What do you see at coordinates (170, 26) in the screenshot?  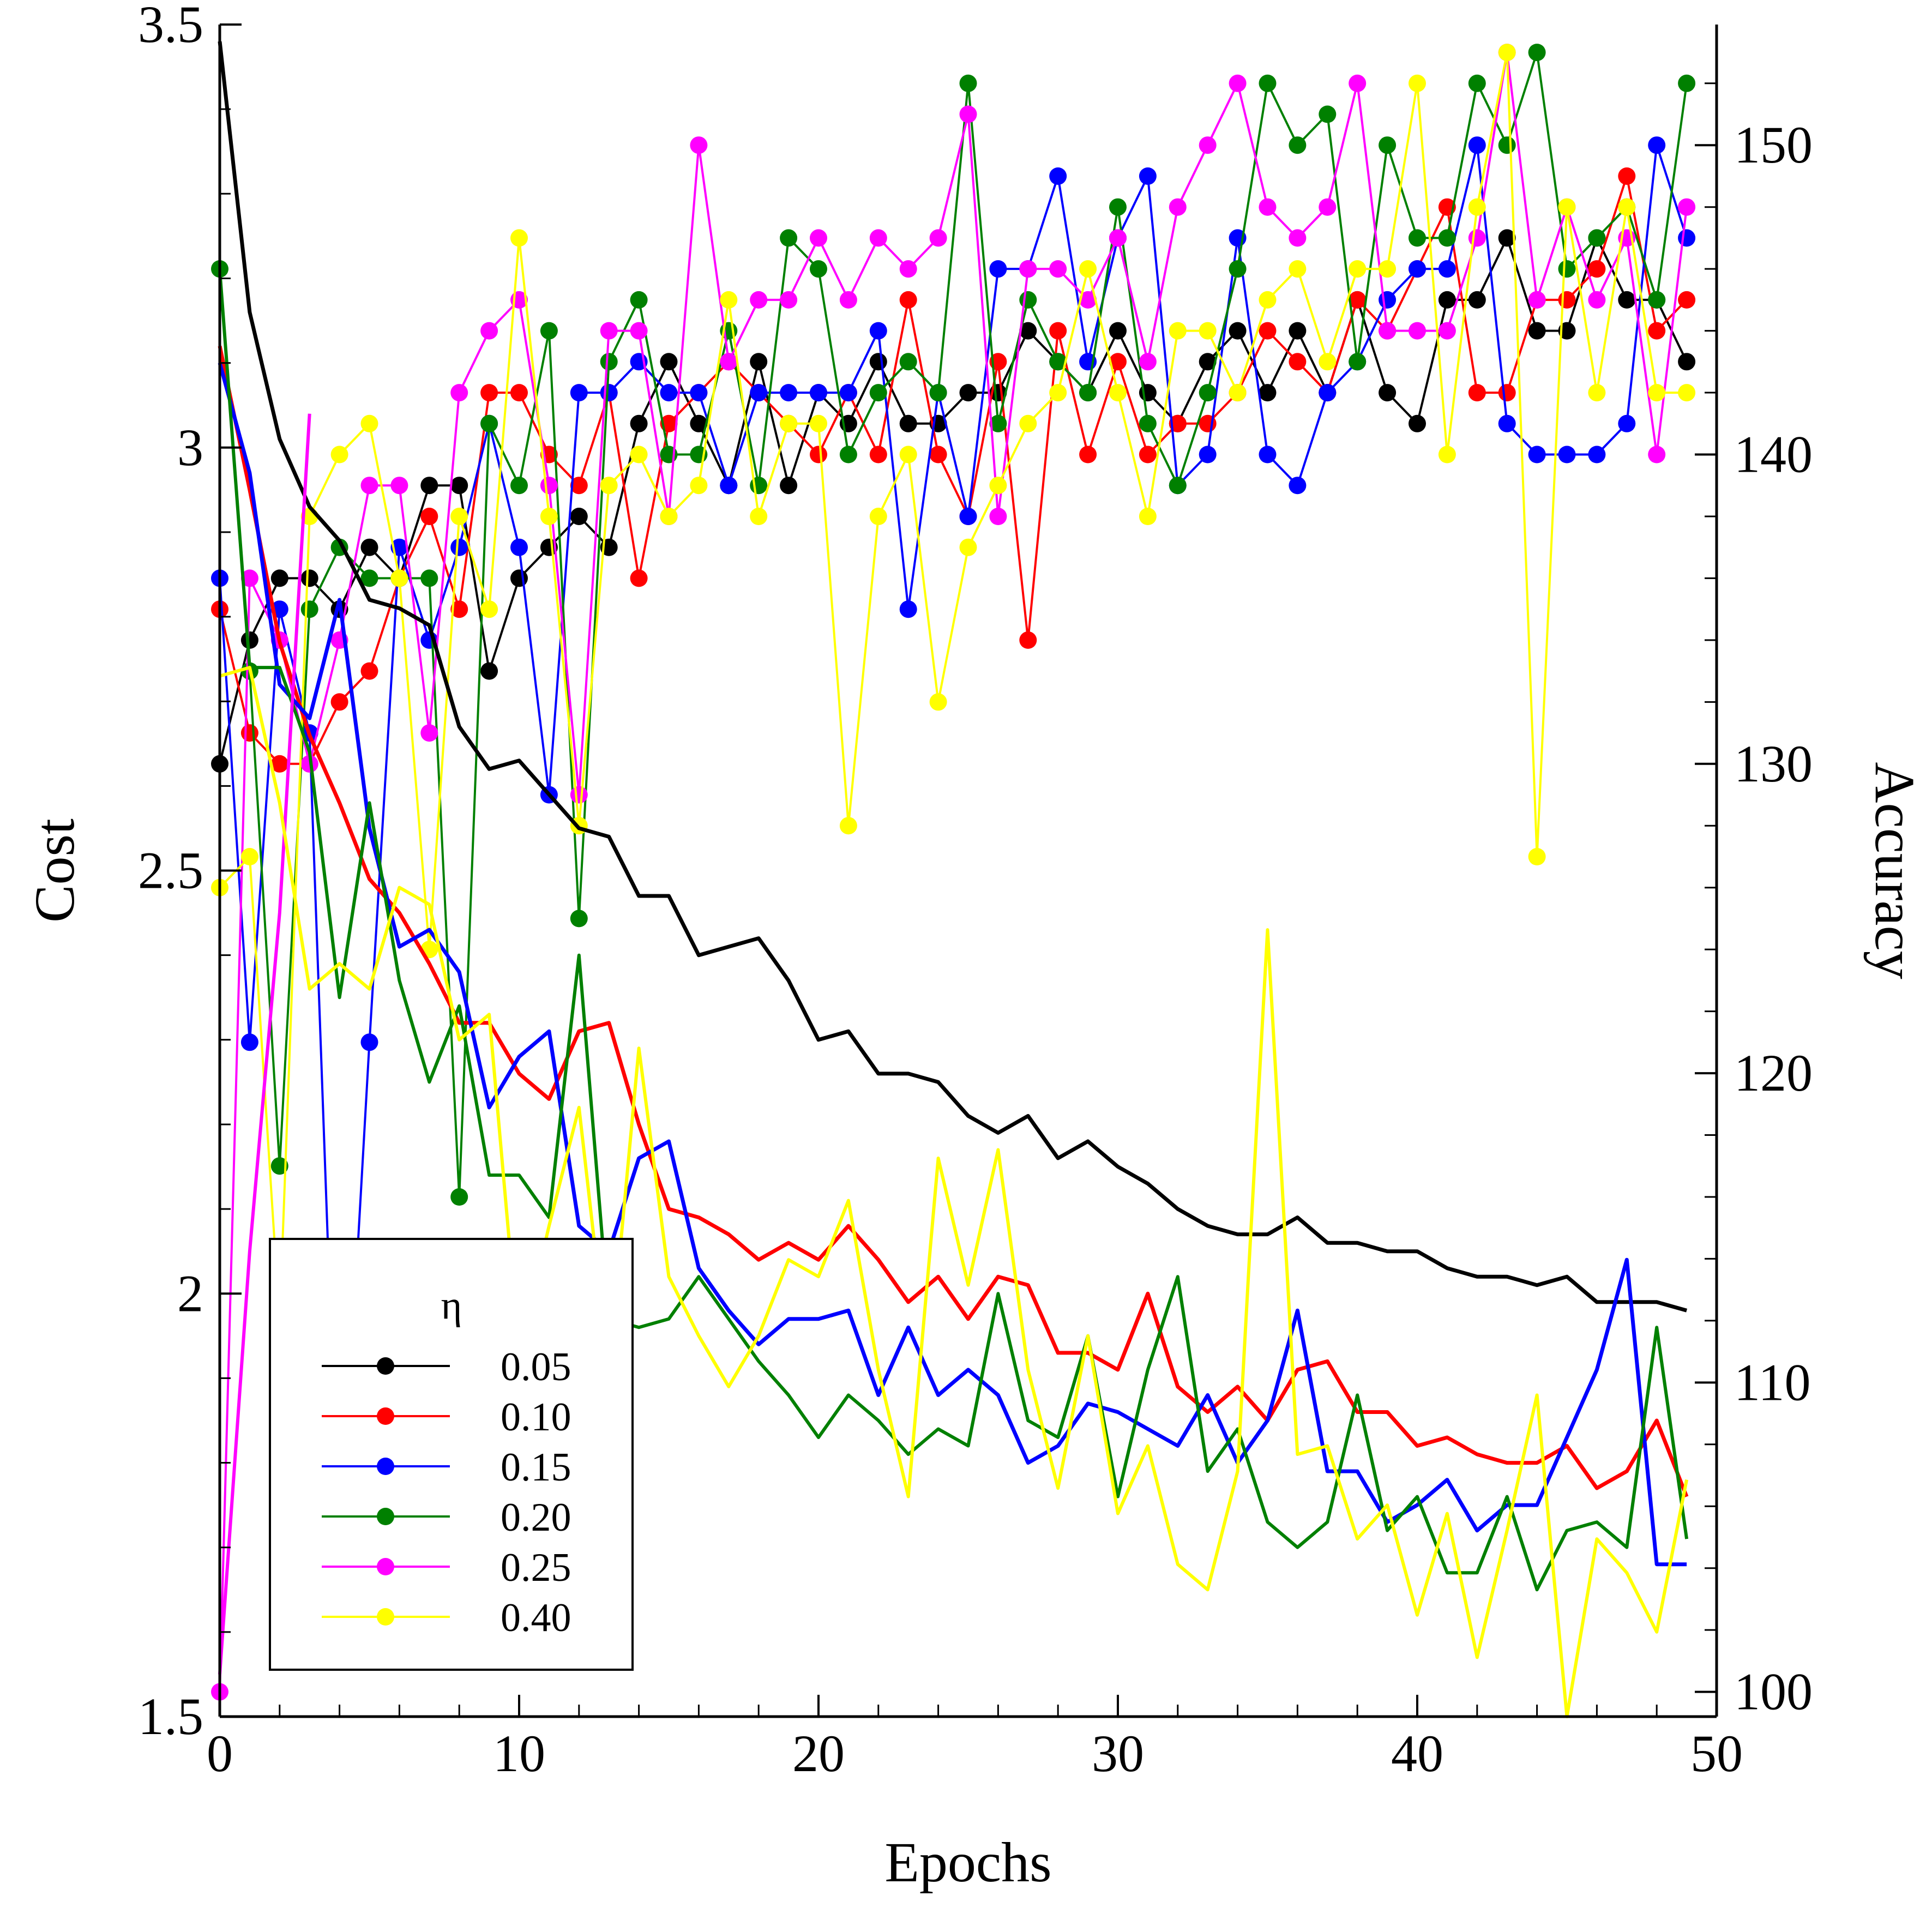 I see `left-y-tick-label: 3.5` at bounding box center [170, 26].